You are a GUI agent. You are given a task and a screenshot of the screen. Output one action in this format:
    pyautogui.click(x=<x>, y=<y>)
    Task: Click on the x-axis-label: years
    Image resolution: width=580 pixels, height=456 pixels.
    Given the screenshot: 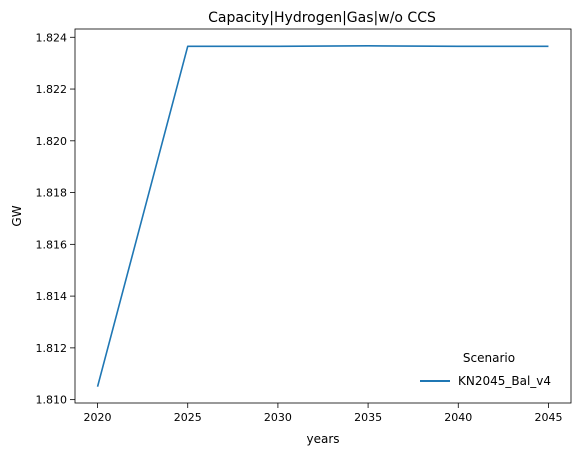 What is the action you would take?
    pyautogui.click(x=322, y=439)
    